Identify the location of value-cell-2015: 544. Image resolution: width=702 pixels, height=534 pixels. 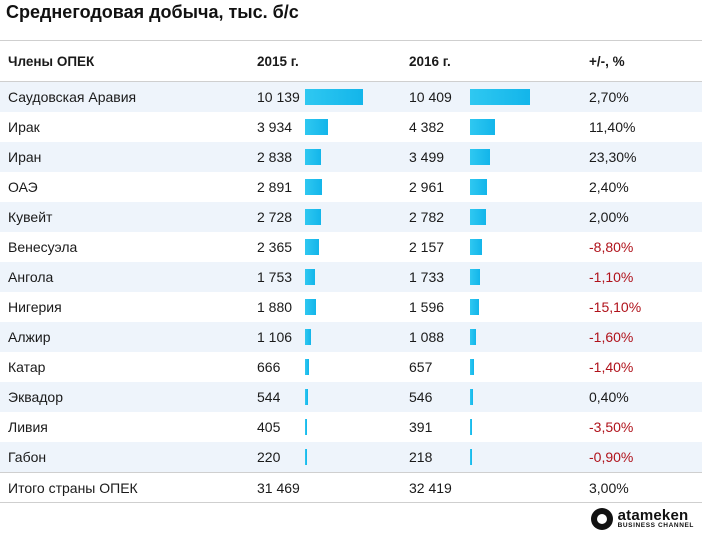
(333, 397).